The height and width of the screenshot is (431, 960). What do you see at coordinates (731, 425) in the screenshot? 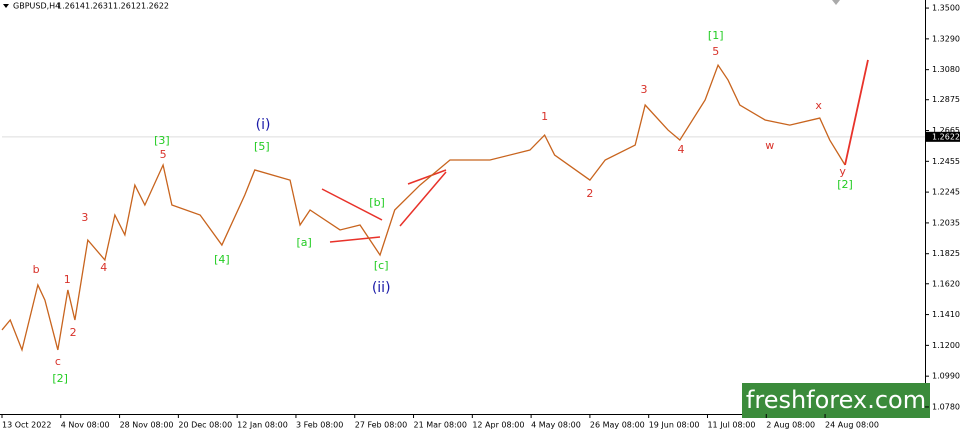
I see `x-tick-label: 11 Jul 08:00` at bounding box center [731, 425].